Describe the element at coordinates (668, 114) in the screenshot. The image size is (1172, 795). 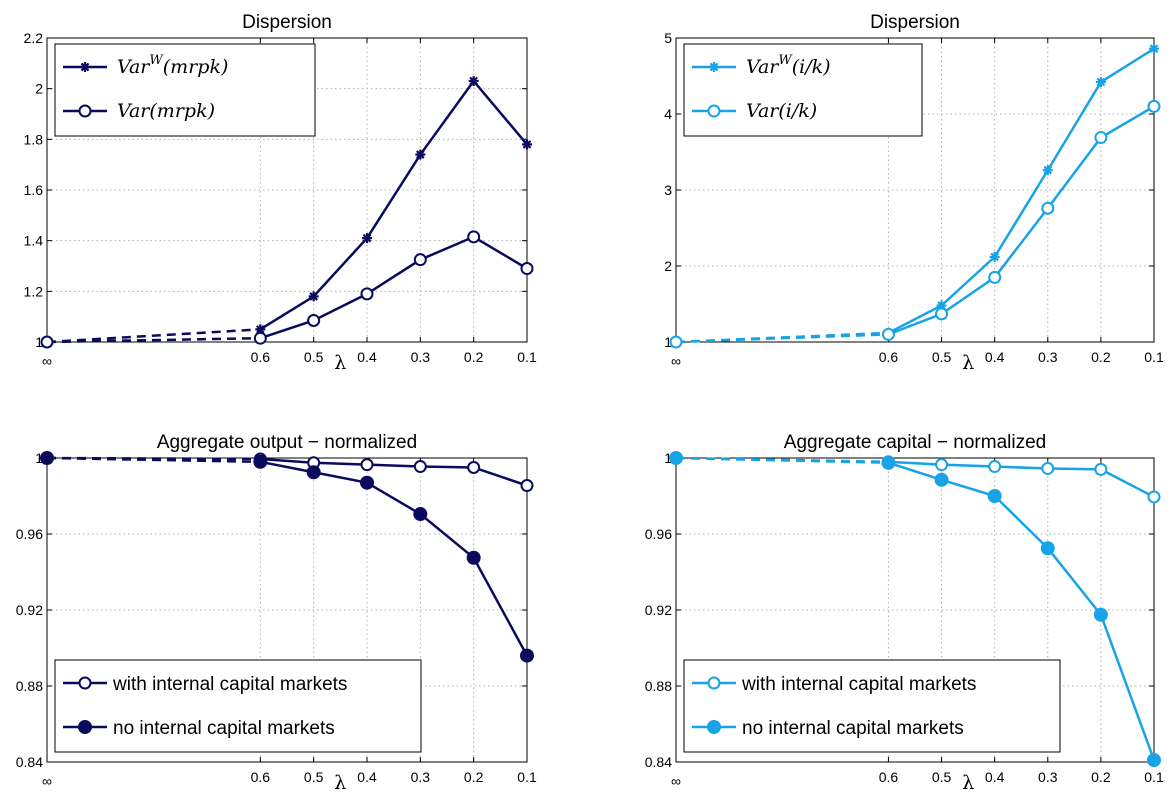
I see `y-tick-label: 4` at that location.